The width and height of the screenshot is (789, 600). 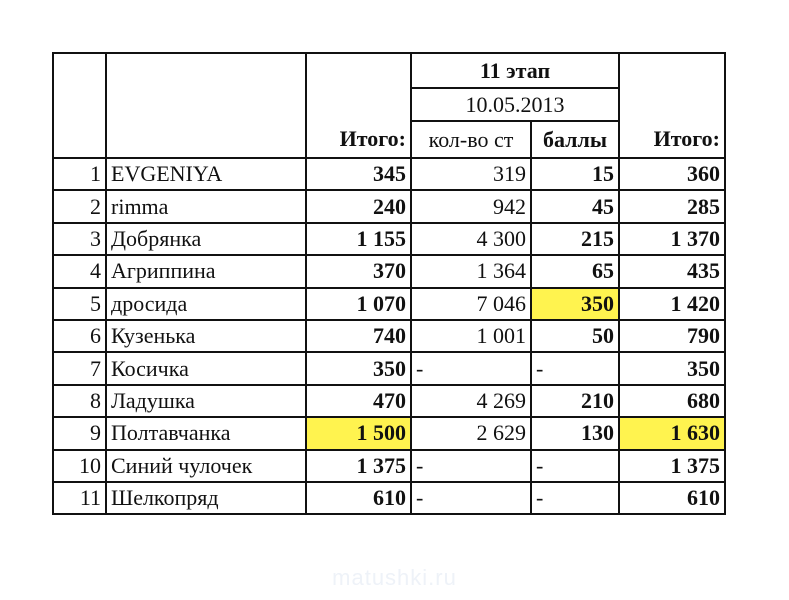 I want to click on cell-value: 740, so click(x=358, y=336).